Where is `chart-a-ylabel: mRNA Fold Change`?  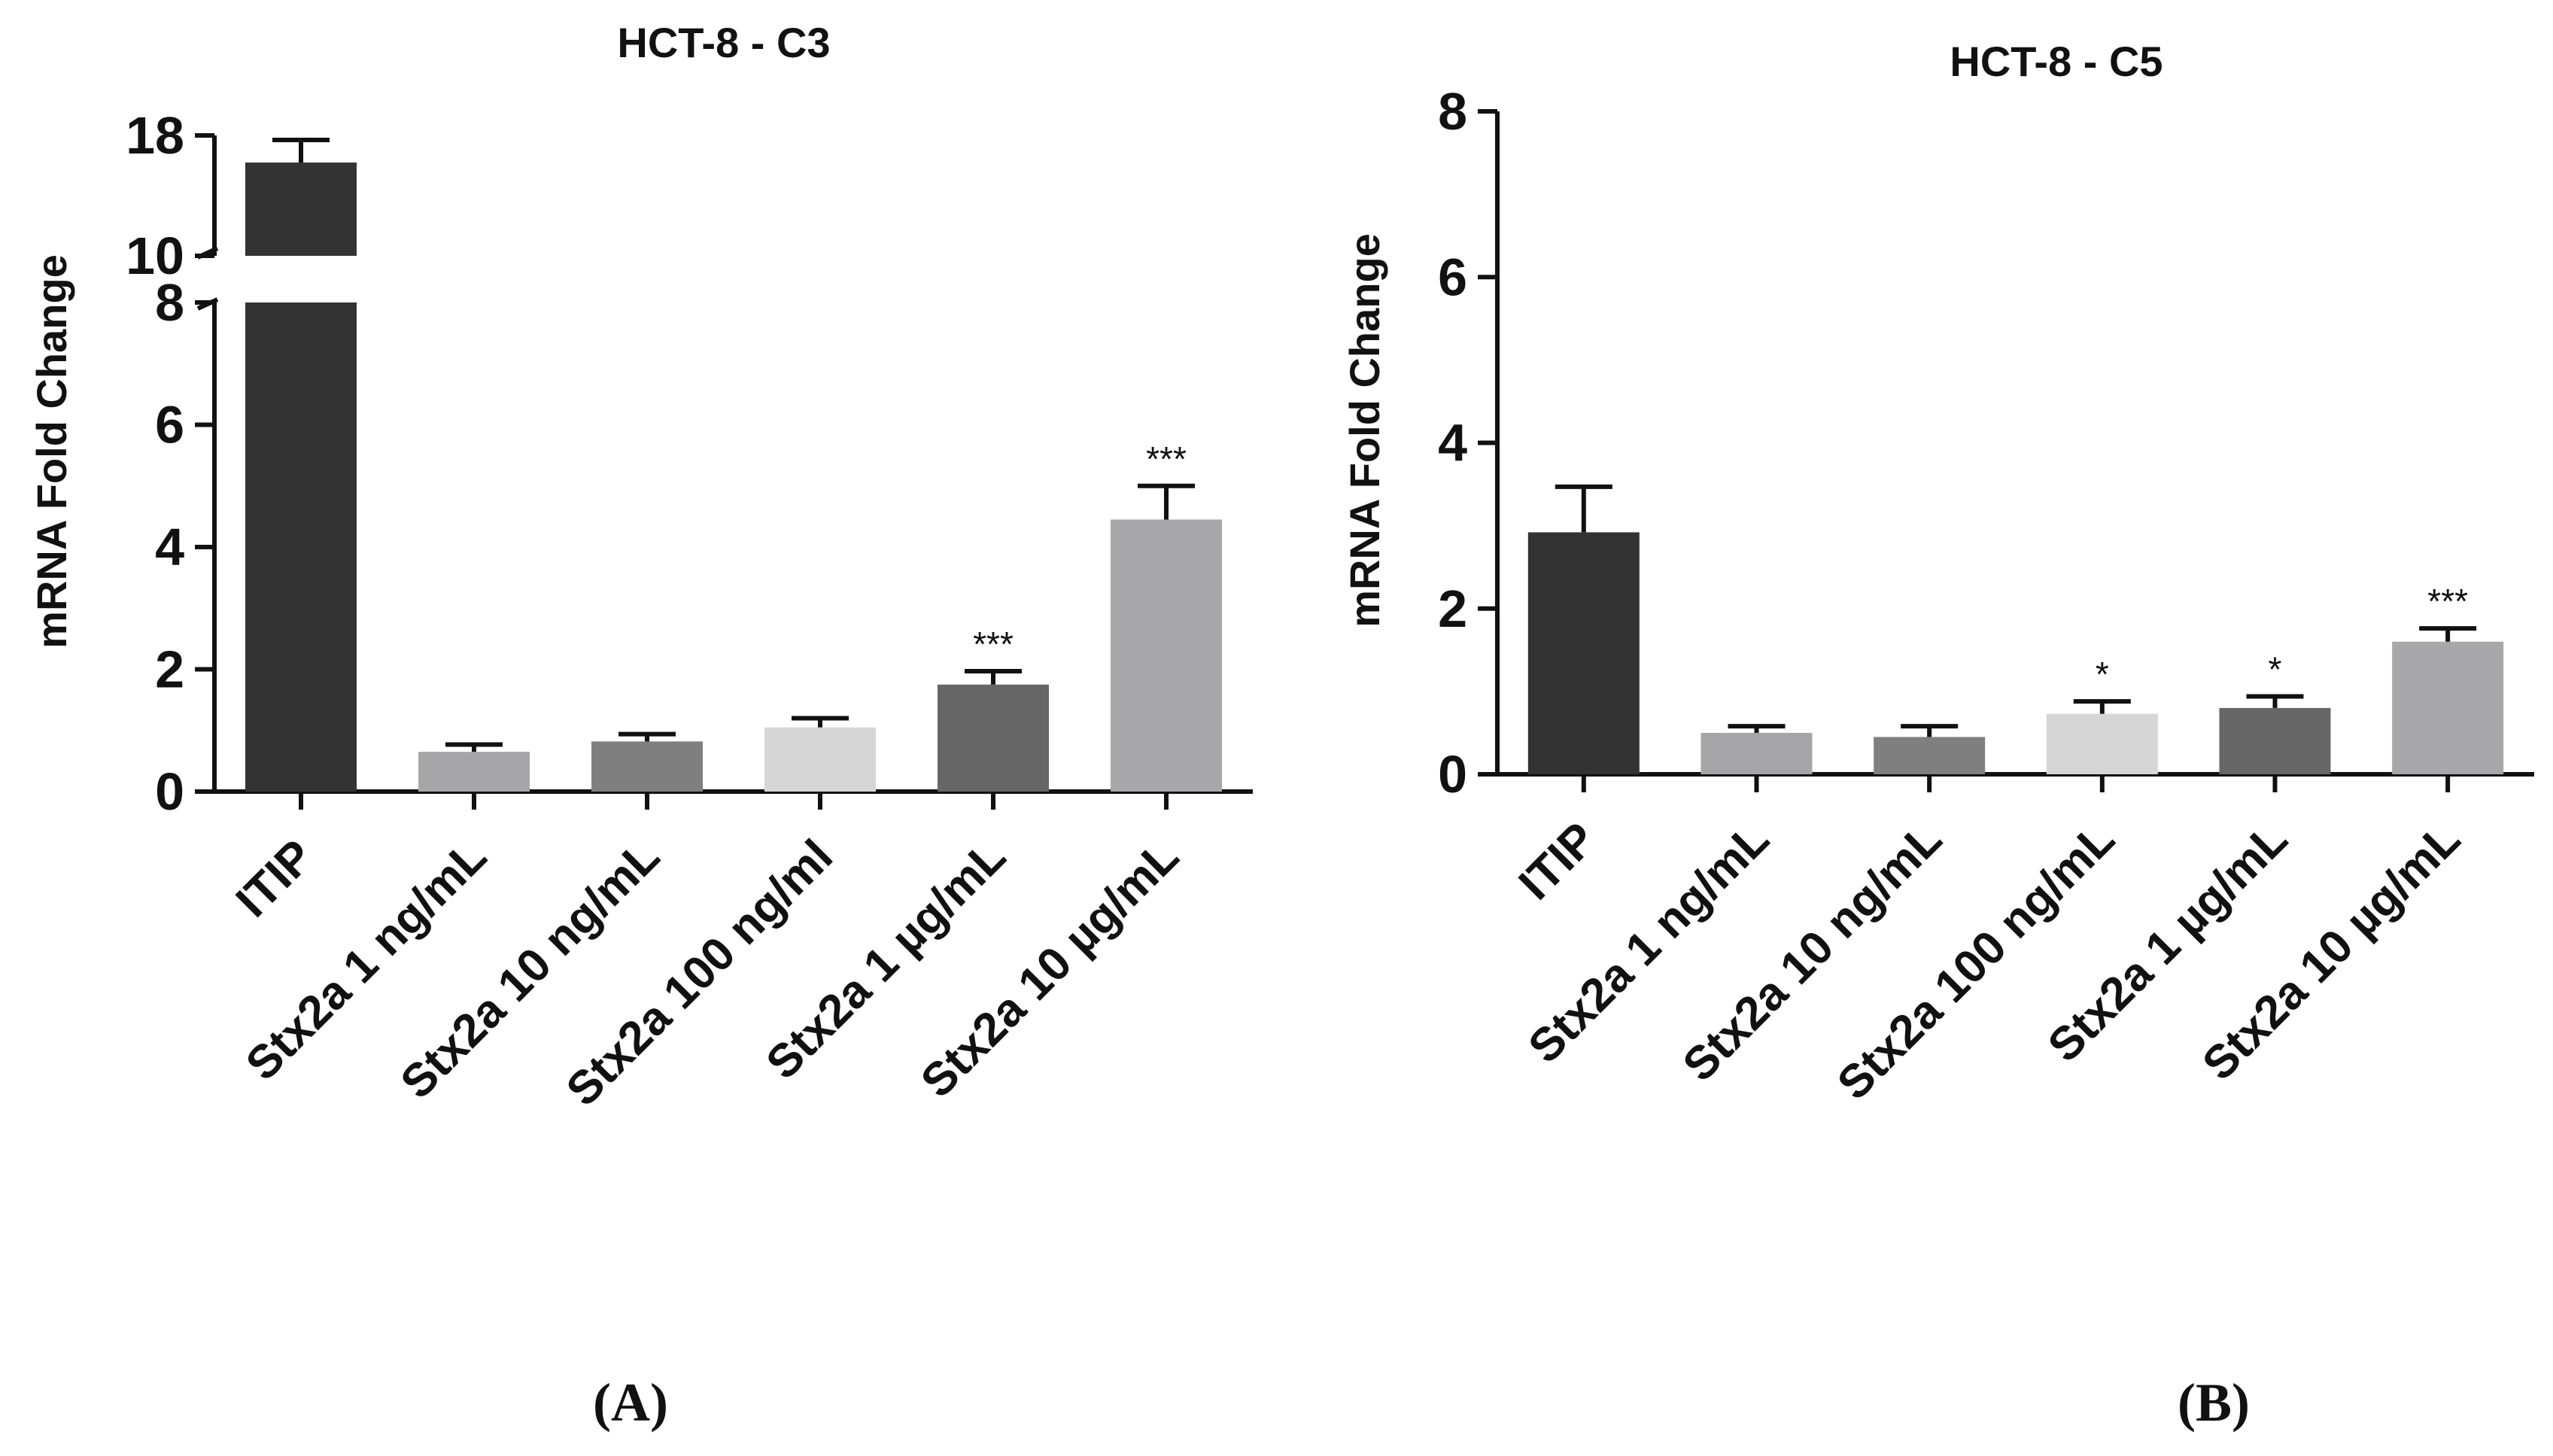 chart-a-ylabel: mRNA Fold Change is located at coordinates (51, 451).